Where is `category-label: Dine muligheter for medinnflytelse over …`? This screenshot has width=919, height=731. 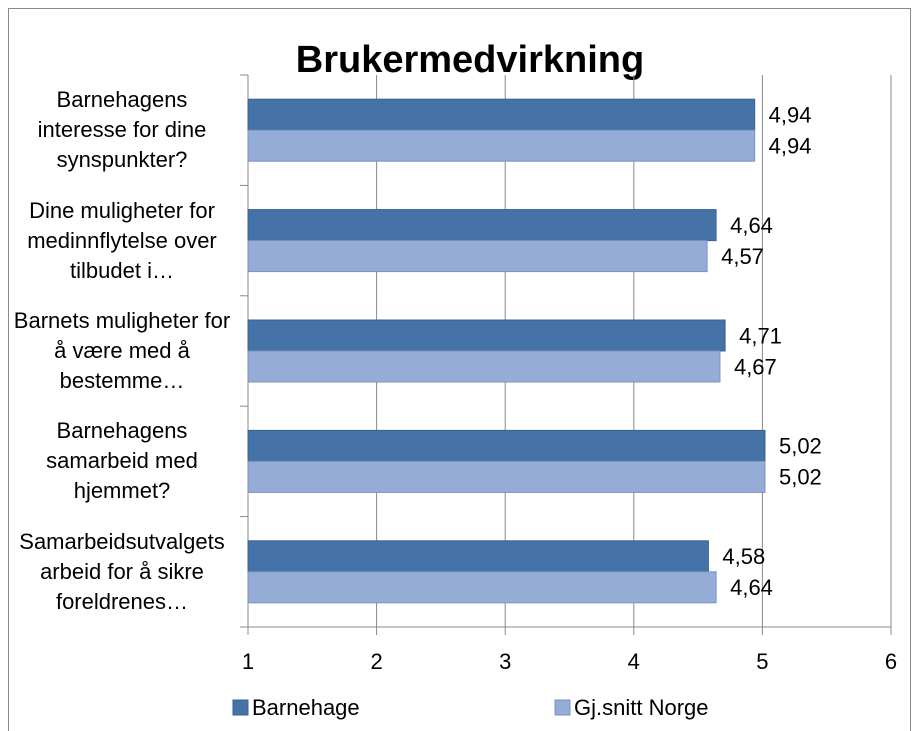 category-label: Dine muligheter for medinnflytelse over … is located at coordinates (122, 240).